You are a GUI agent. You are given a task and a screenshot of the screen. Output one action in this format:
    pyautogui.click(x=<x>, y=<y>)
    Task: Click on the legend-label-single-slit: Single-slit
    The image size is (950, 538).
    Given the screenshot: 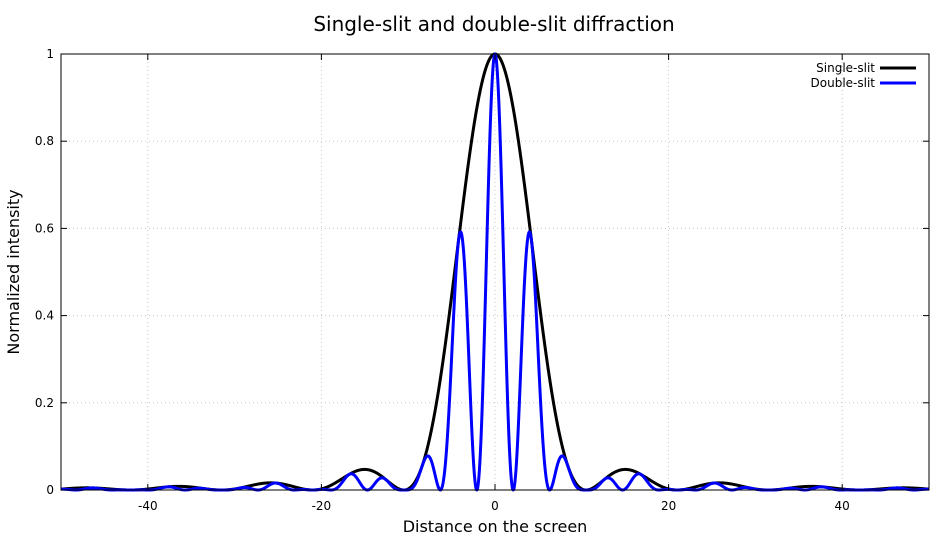 What is the action you would take?
    pyautogui.click(x=845, y=68)
    